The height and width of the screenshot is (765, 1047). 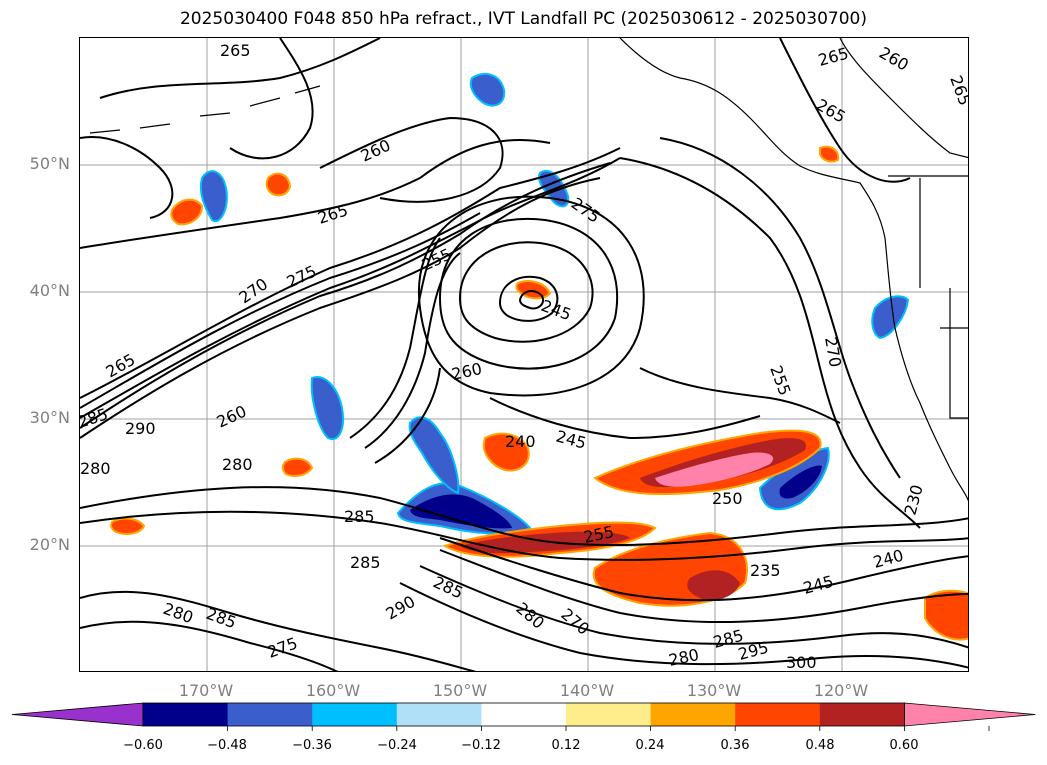 What do you see at coordinates (397, 745) in the screenshot?
I see `colorbar-tick-label: −0.24` at bounding box center [397, 745].